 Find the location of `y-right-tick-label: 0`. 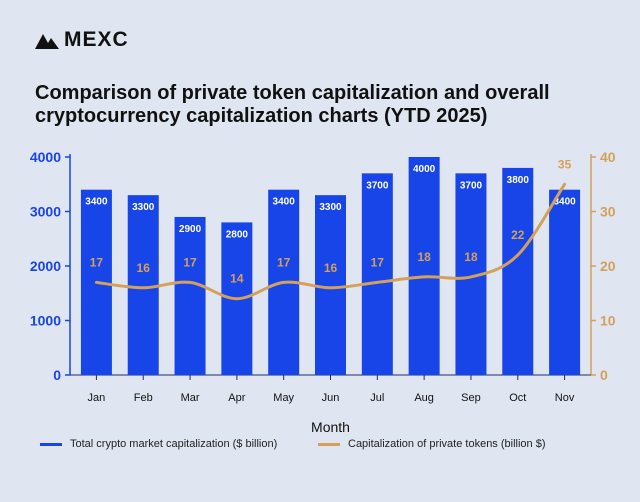

y-right-tick-label: 0 is located at coordinates (604, 375).